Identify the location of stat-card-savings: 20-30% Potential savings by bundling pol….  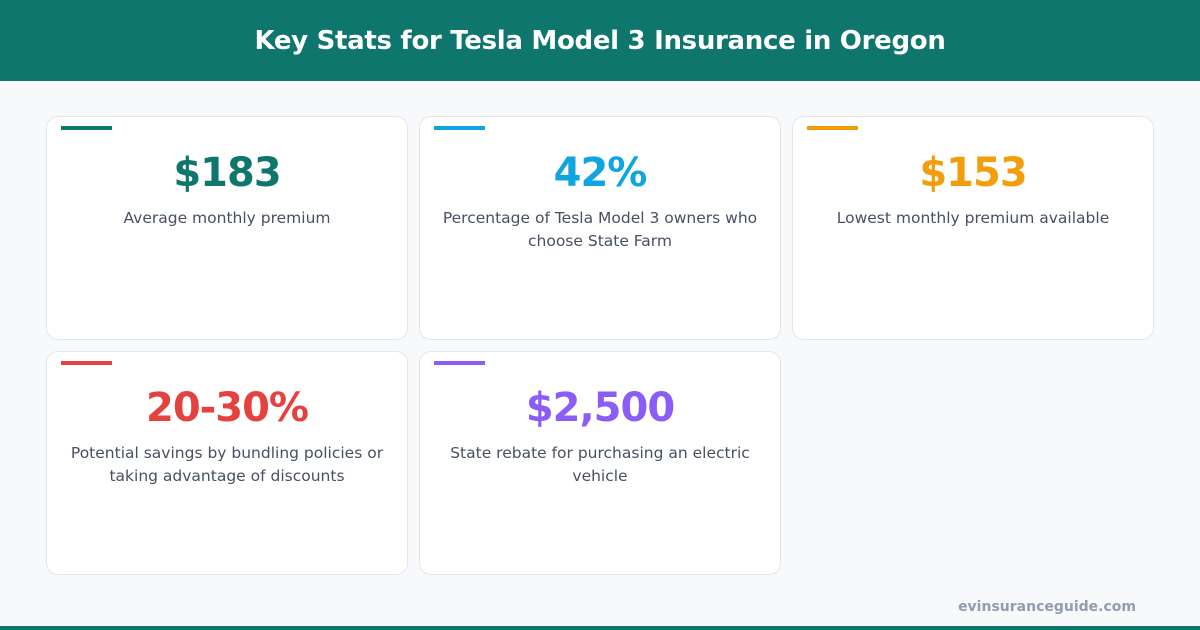
(227, 463).